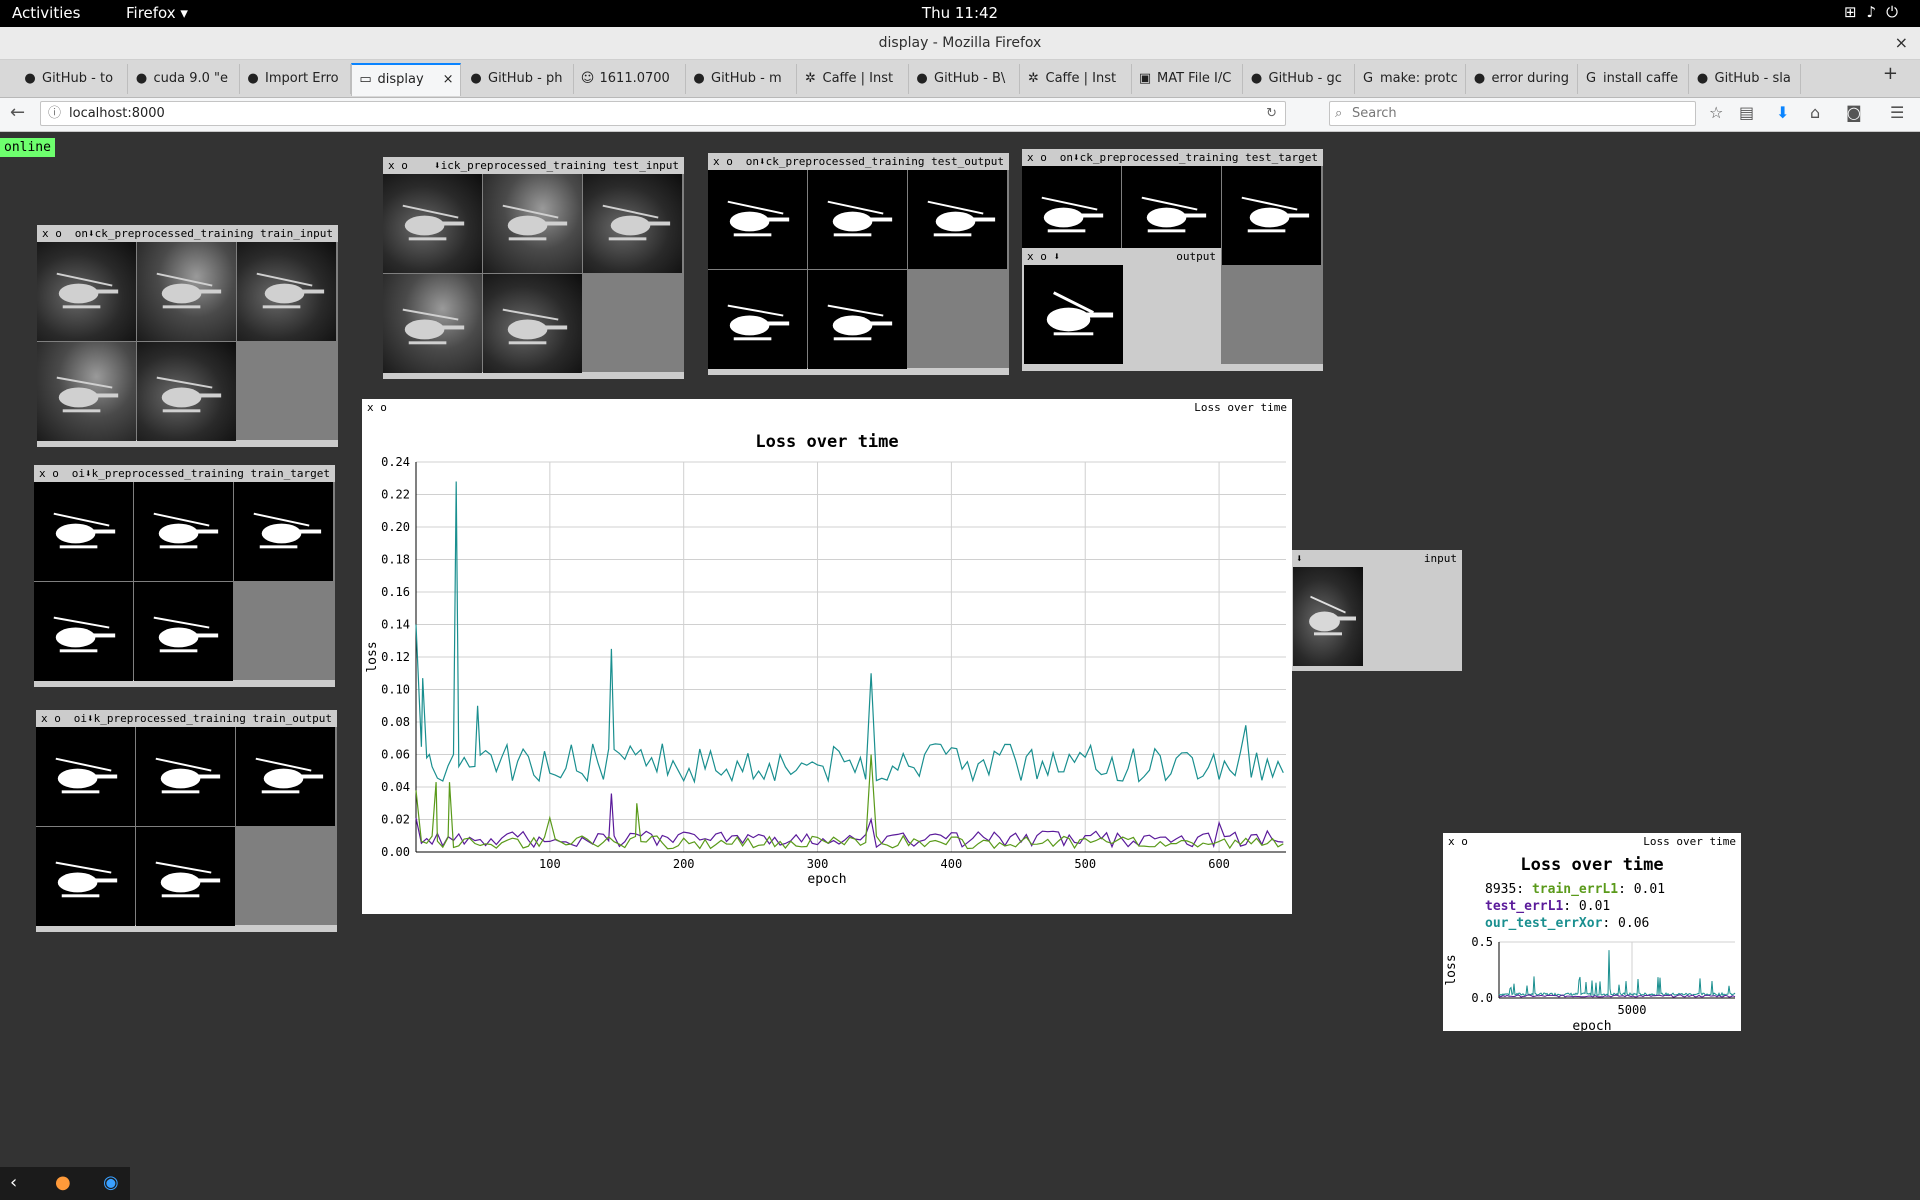 Image resolution: width=1920 pixels, height=1200 pixels. What do you see at coordinates (1512, 113) in the screenshot?
I see `search-input: ⌕ Search` at bounding box center [1512, 113].